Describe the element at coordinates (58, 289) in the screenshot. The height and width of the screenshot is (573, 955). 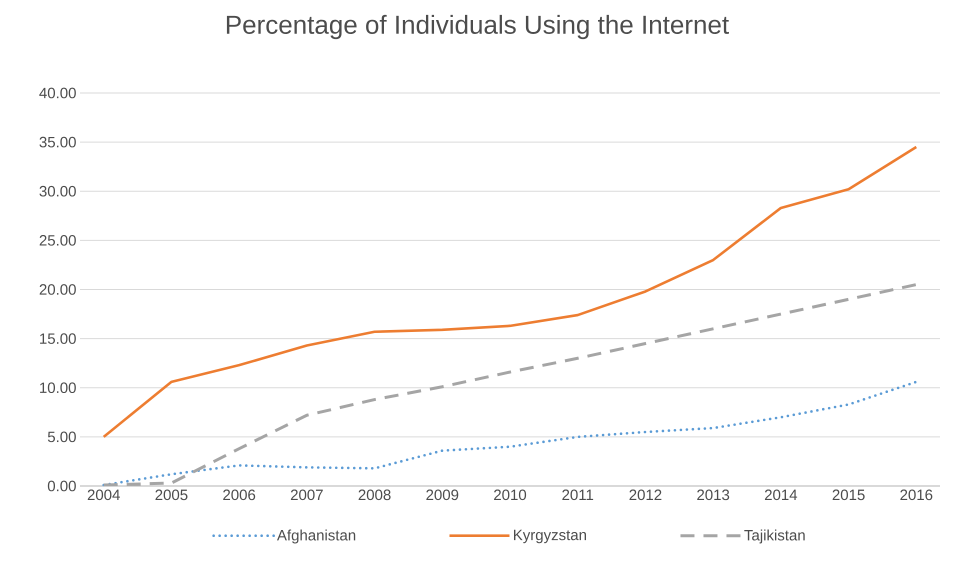
I see `y-tick-label: 20.00` at that location.